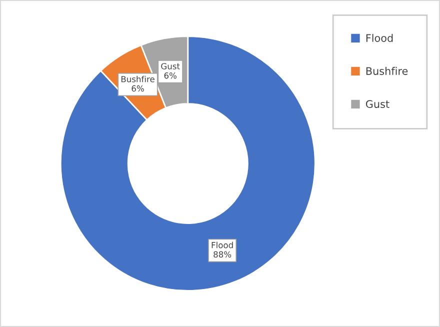 This screenshot has width=440, height=327. I want to click on slice-label: Flood, so click(222, 245).